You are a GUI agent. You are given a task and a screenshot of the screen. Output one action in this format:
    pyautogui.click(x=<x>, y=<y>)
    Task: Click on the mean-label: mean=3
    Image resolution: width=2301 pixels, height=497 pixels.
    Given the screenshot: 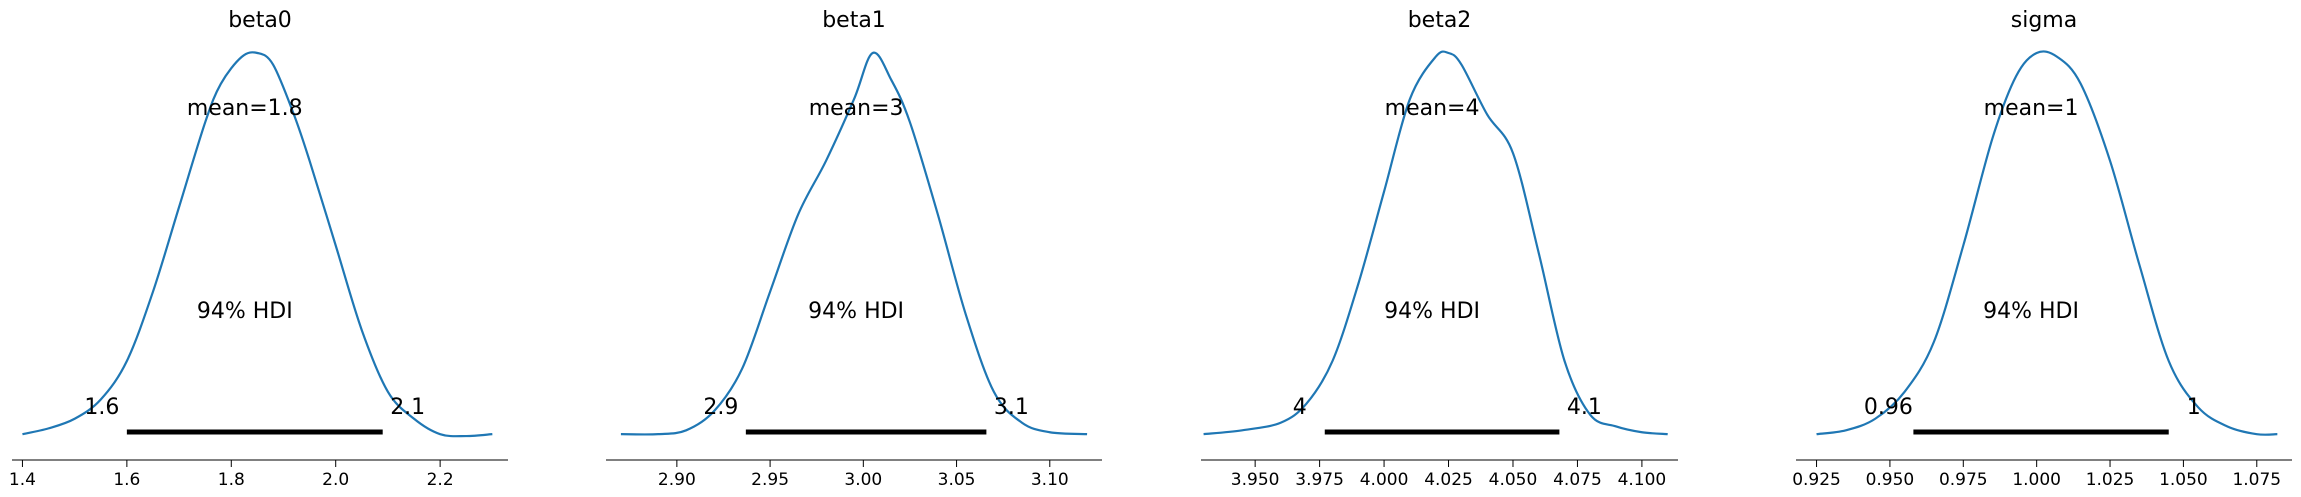 What is the action you would take?
    pyautogui.click(x=856, y=108)
    